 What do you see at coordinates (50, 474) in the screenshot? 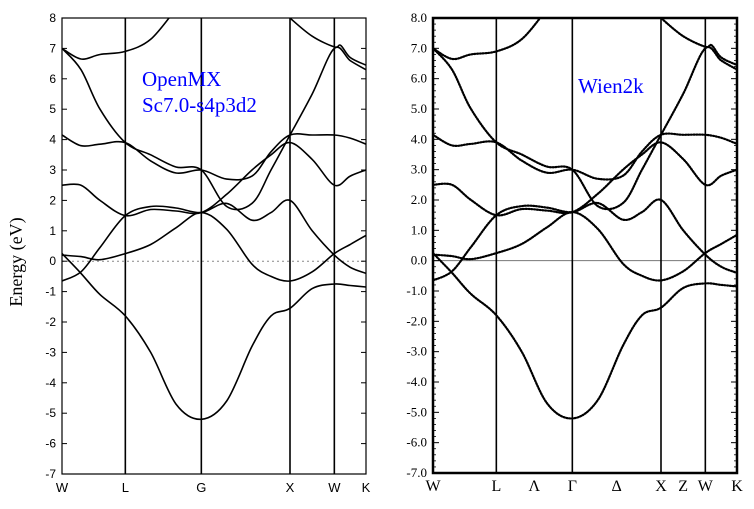
I see `y-tick-label: -7` at bounding box center [50, 474].